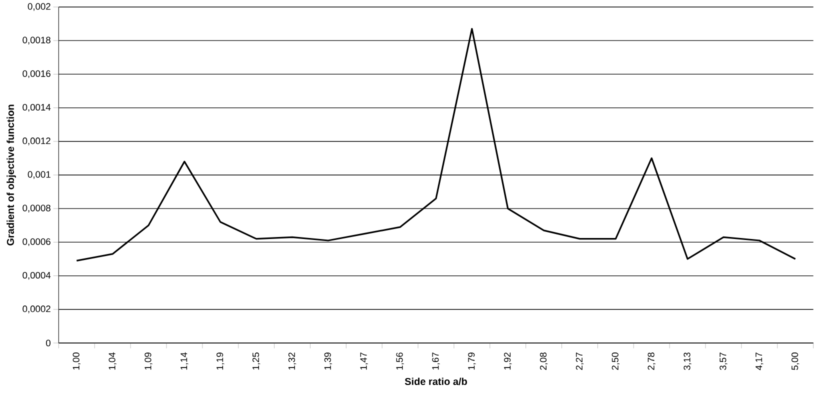  What do you see at coordinates (472, 361) in the screenshot?
I see `x-tick-label: 1,79` at bounding box center [472, 361].